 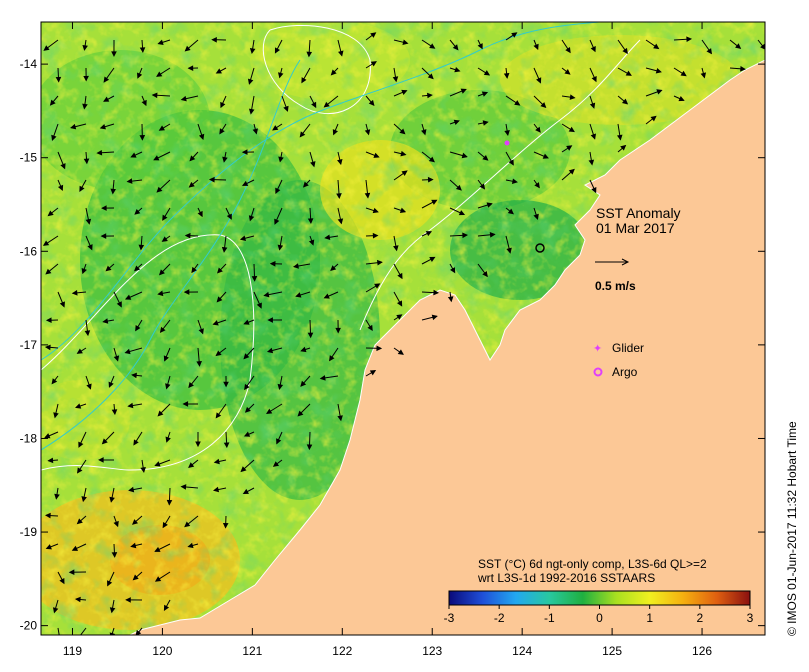 What do you see at coordinates (432, 651) in the screenshot?
I see `x-tick-label: 123` at bounding box center [432, 651].